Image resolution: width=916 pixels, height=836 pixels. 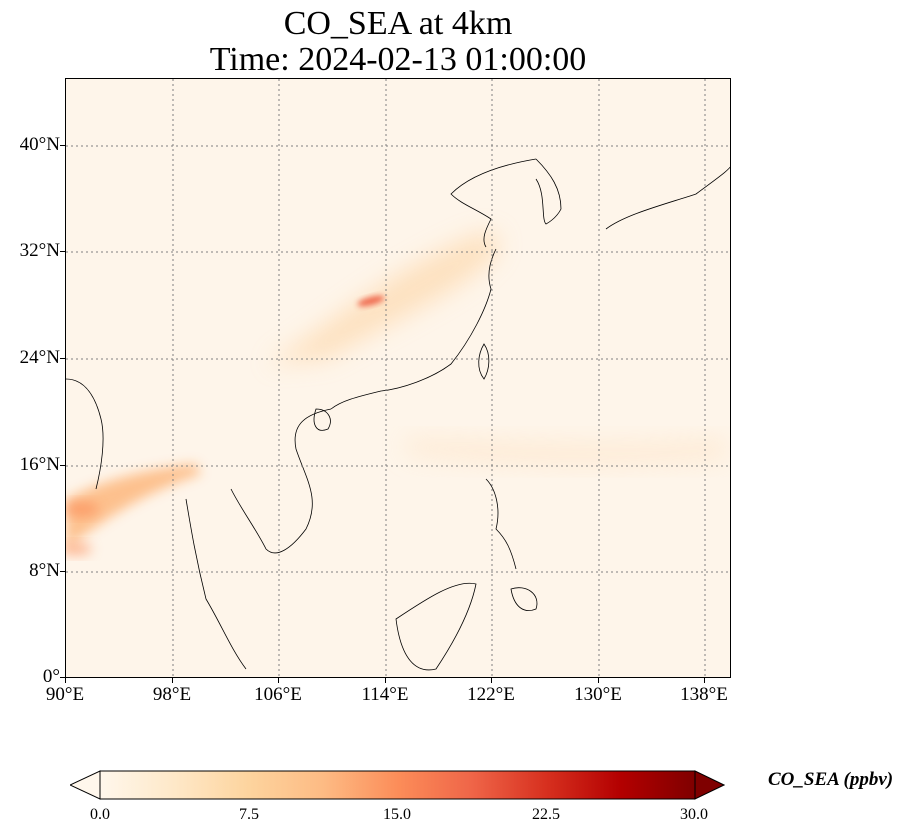 I want to click on y-tick-label-8n: 8°N, so click(x=44, y=570).